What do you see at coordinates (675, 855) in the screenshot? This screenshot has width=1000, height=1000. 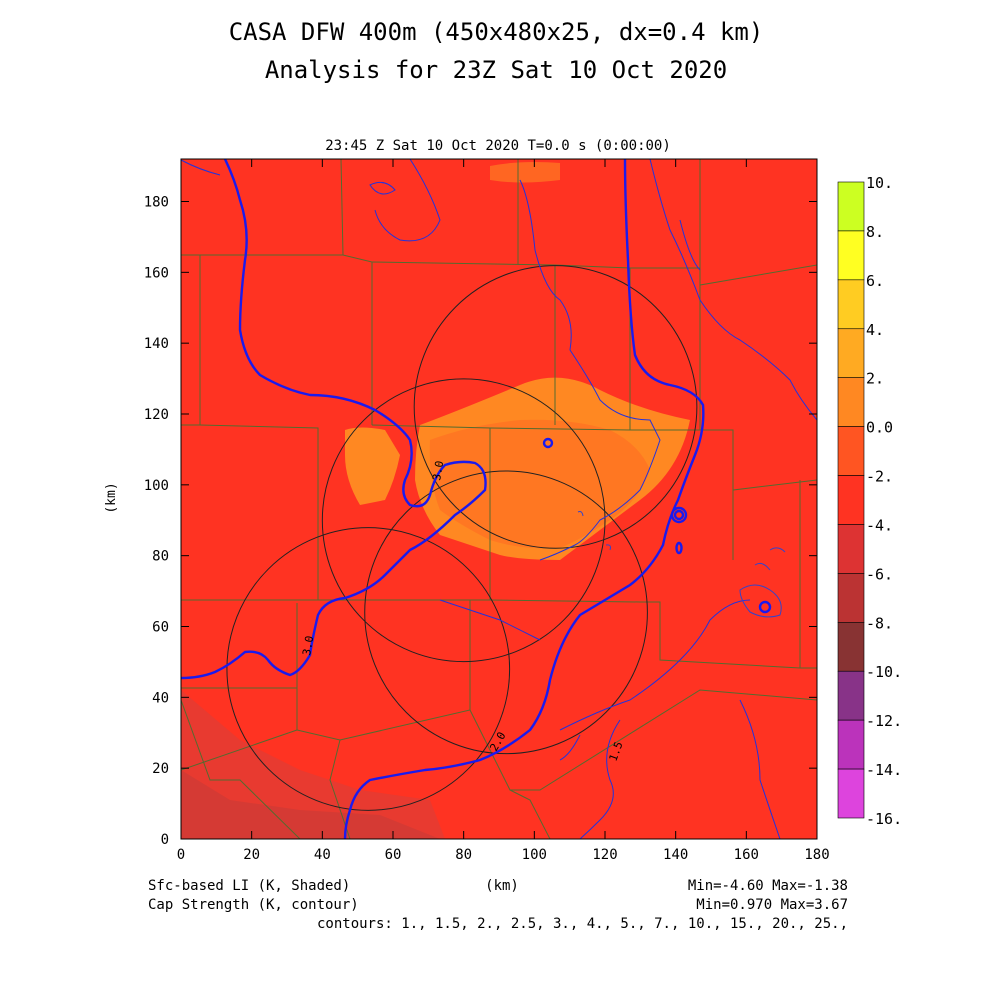 I see `x-tick-label: 140` at bounding box center [675, 855].